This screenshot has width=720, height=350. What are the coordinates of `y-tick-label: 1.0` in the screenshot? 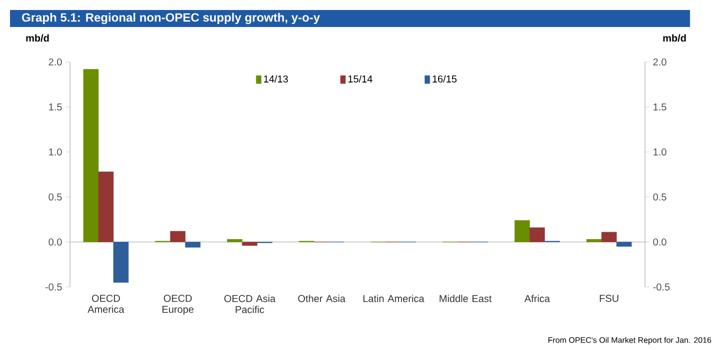 It's located at (55, 152).